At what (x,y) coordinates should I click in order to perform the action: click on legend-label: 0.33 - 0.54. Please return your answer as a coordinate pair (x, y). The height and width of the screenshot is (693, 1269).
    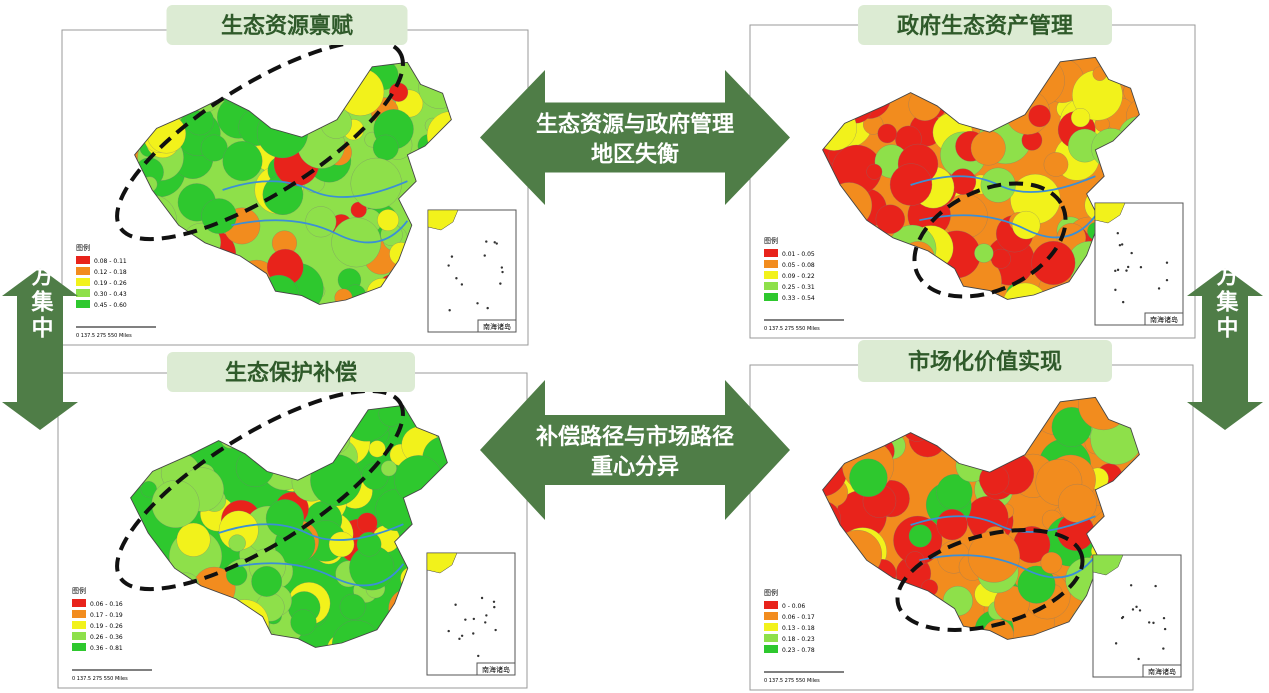
    Looking at the image, I should click on (798, 298).